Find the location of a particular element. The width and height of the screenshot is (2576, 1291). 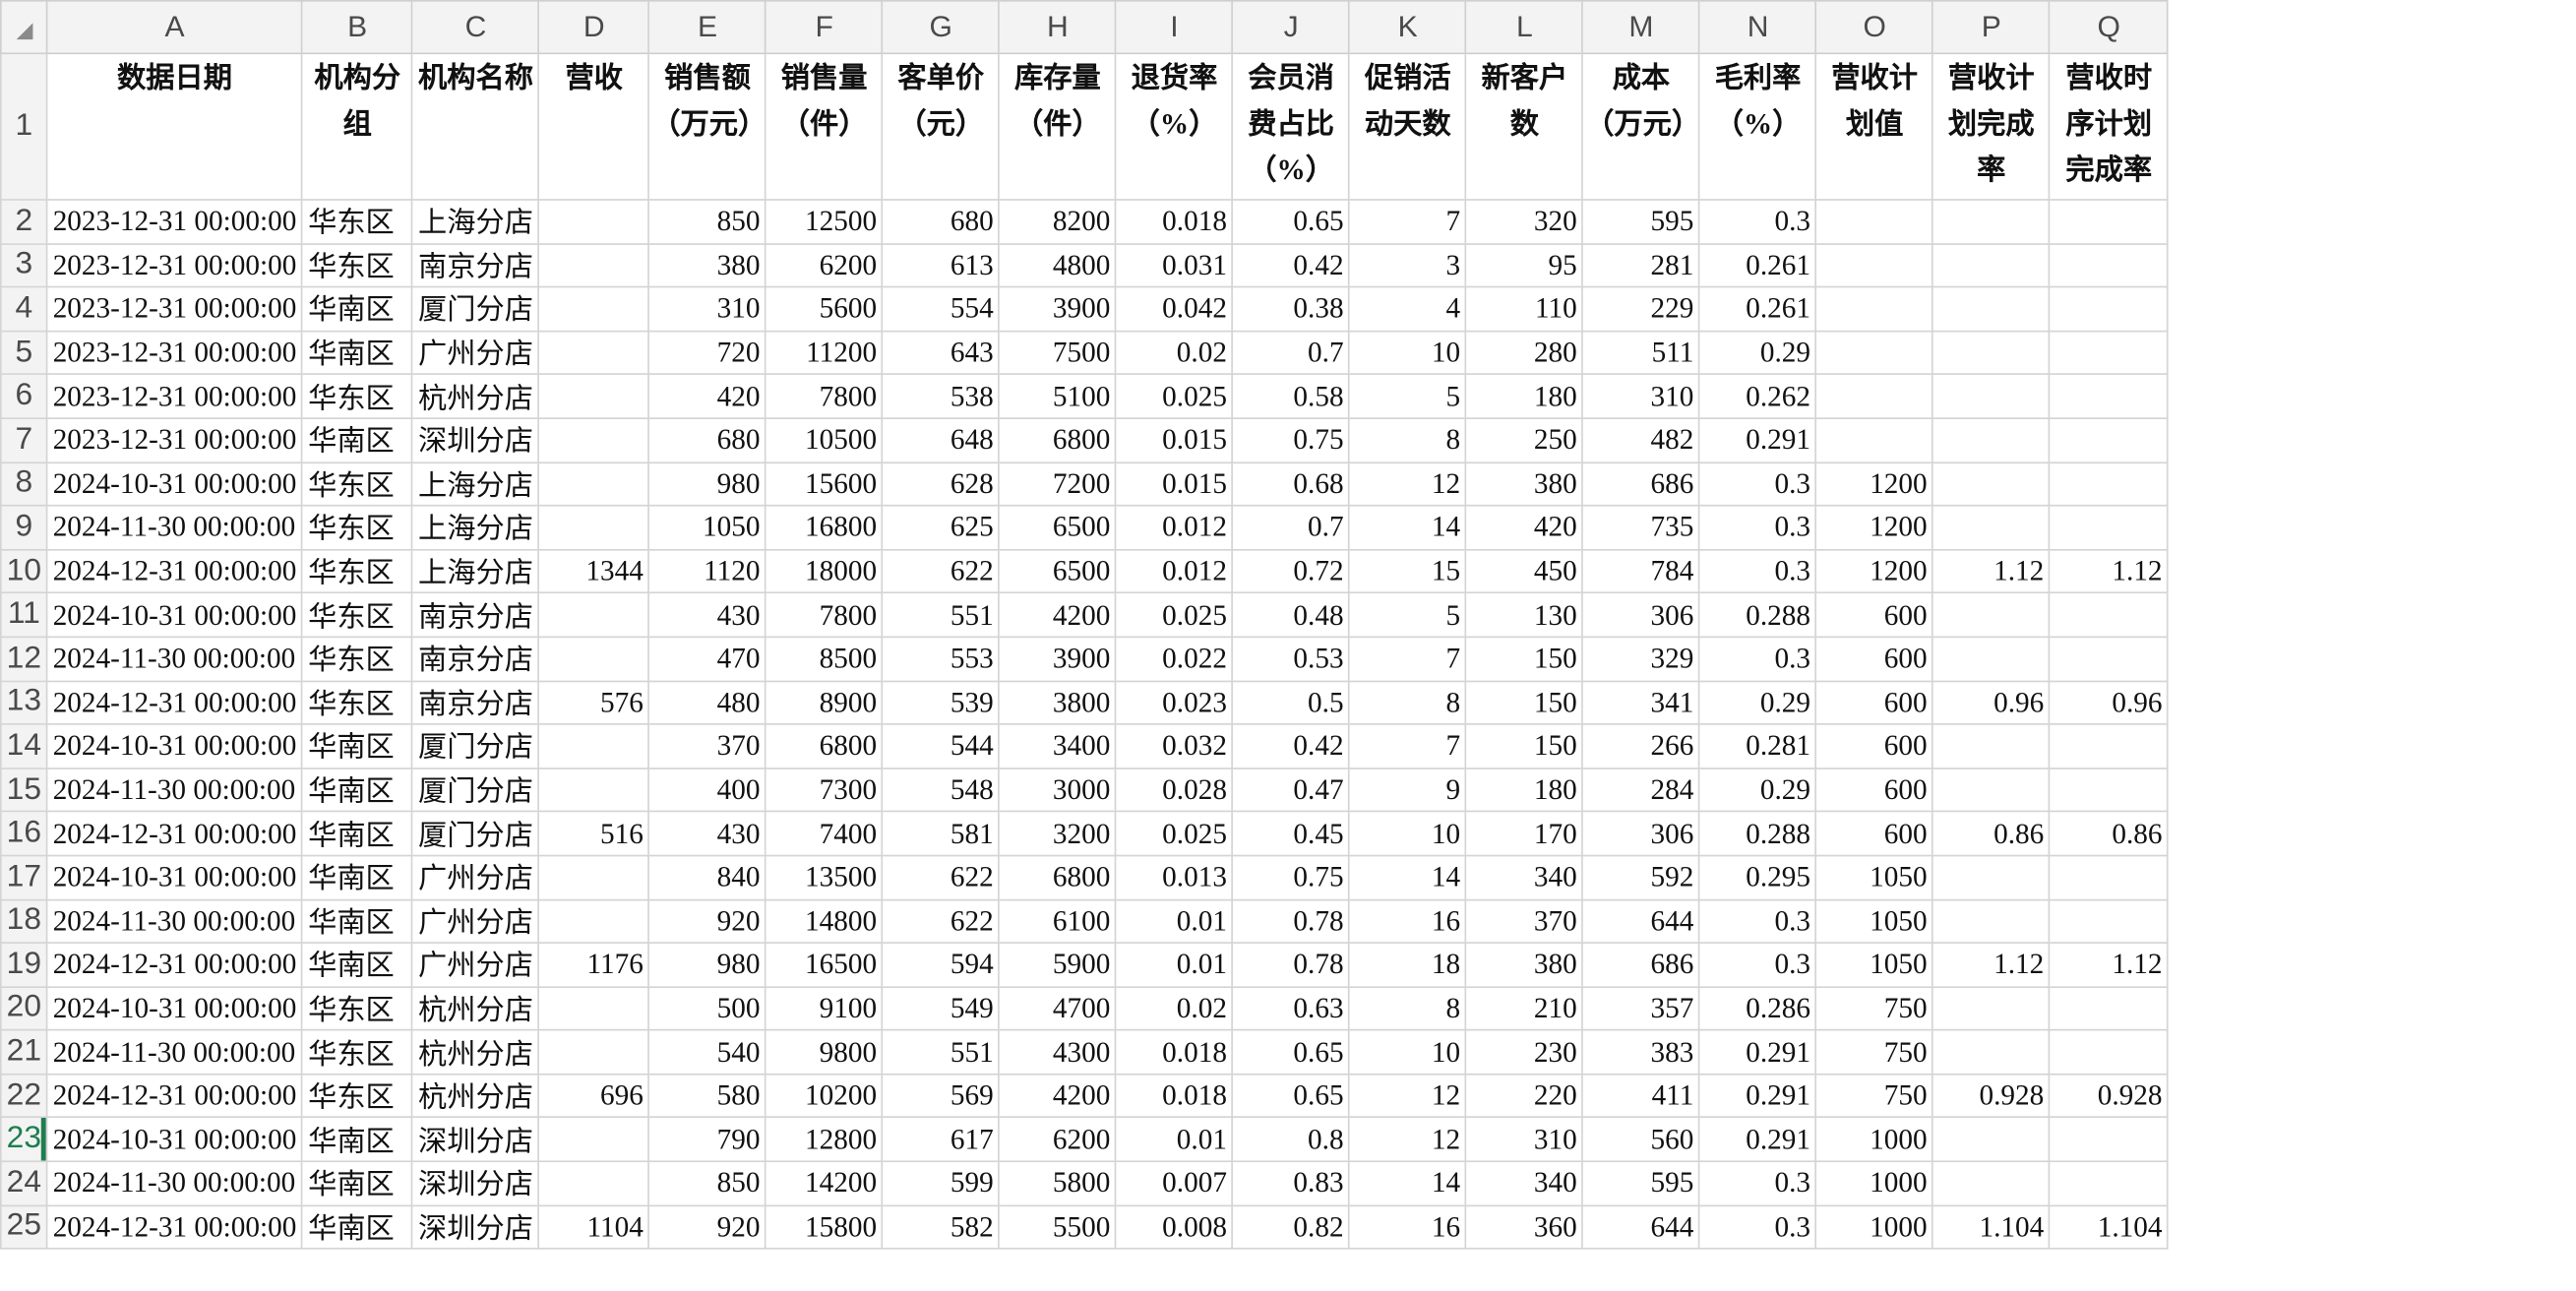

cell-k: 14 is located at coordinates (1407, 1183).